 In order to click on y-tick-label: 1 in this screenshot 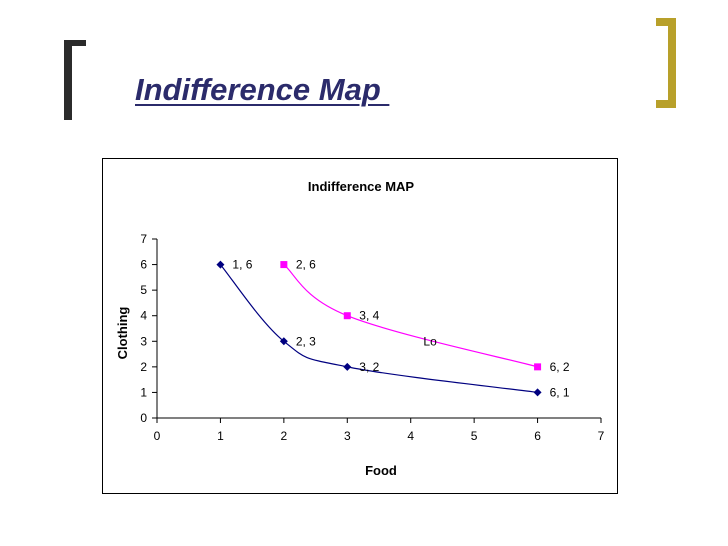, I will do `click(143, 392)`.